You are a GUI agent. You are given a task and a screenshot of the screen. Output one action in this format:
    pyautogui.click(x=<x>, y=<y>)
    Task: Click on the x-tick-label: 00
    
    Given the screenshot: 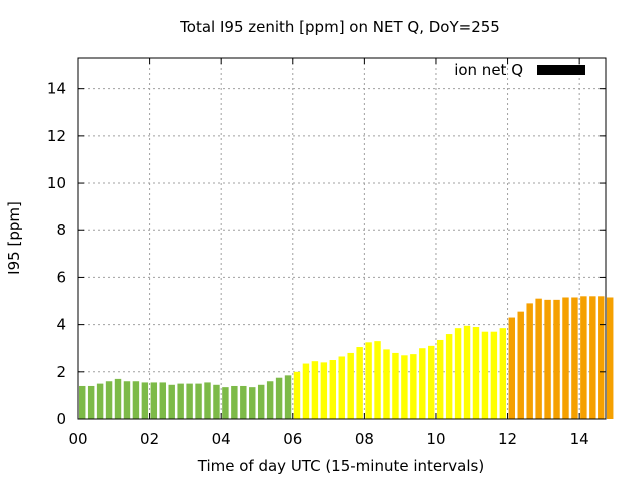 What is the action you would take?
    pyautogui.click(x=77, y=439)
    